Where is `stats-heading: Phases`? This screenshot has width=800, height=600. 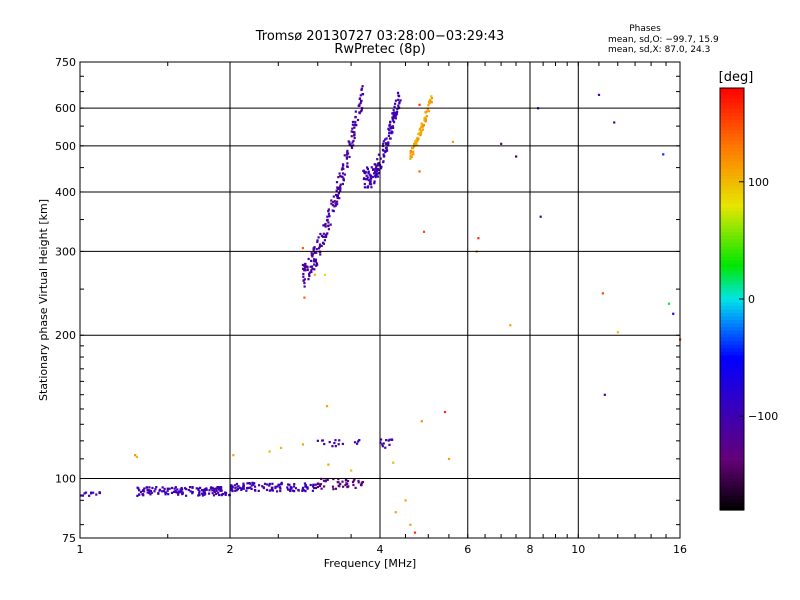
stats-heading: Phases is located at coordinates (645, 29).